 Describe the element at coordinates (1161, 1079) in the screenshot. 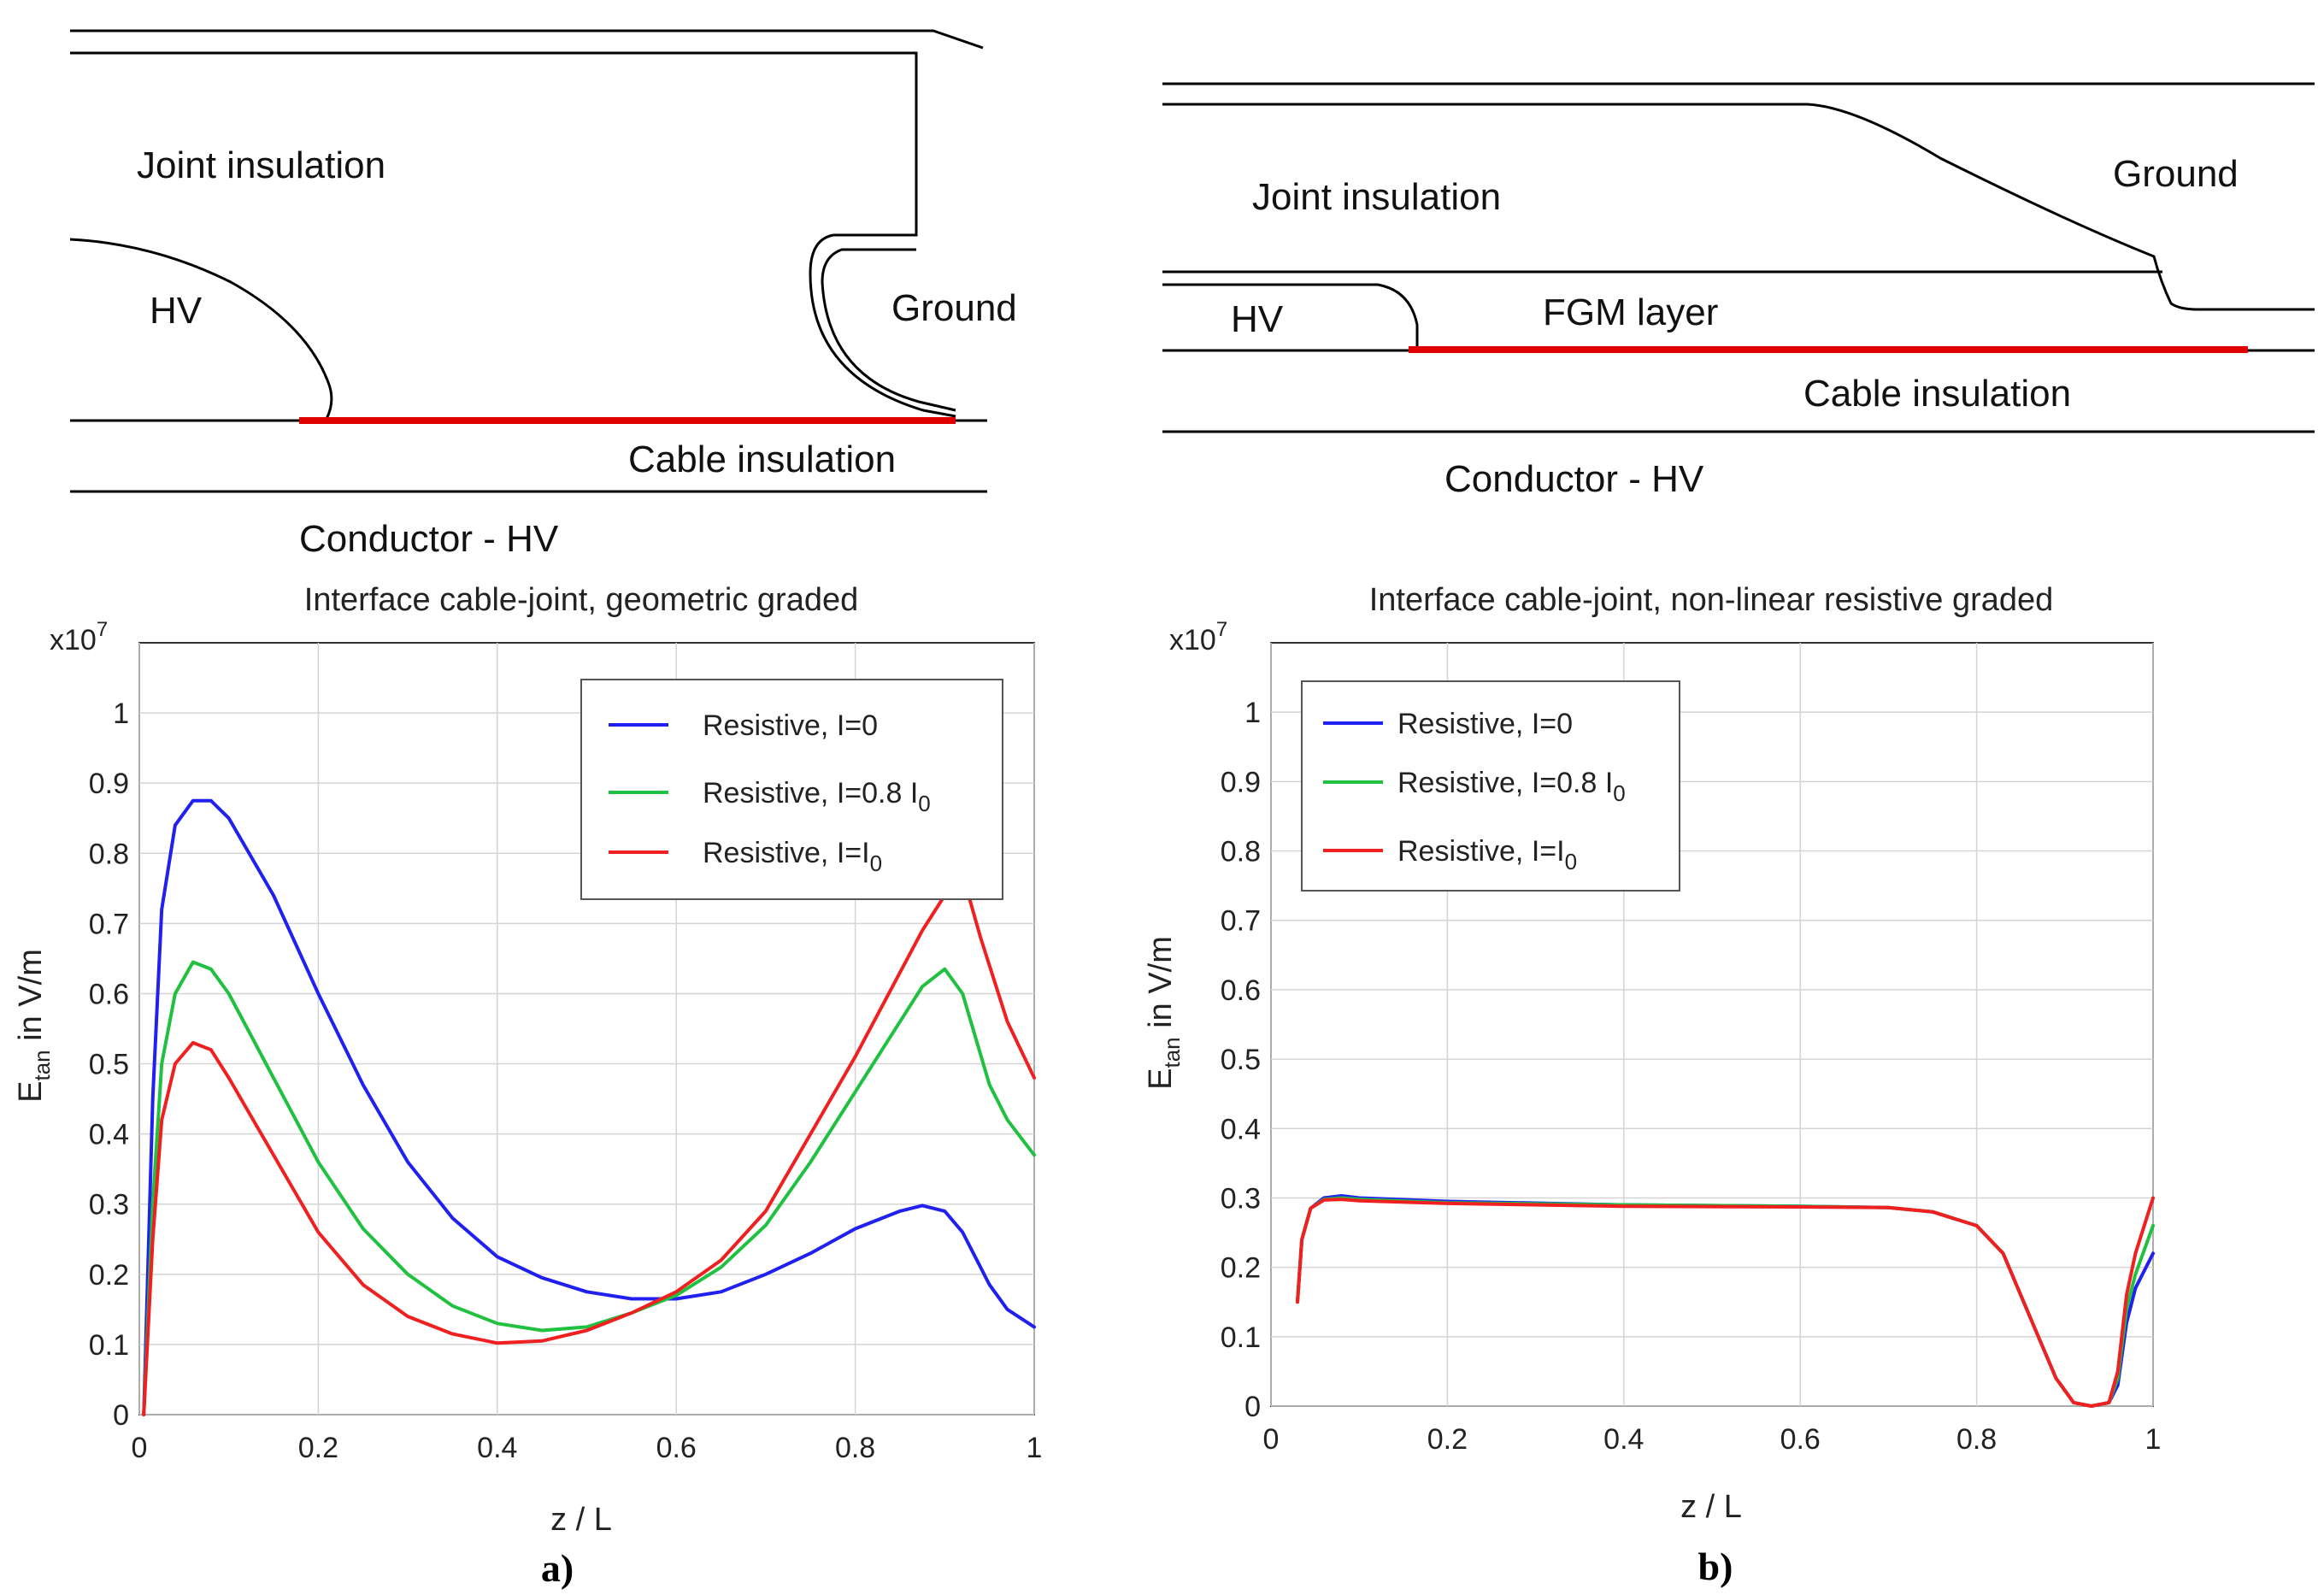

I see `chart-b-ylabel-main: E` at that location.